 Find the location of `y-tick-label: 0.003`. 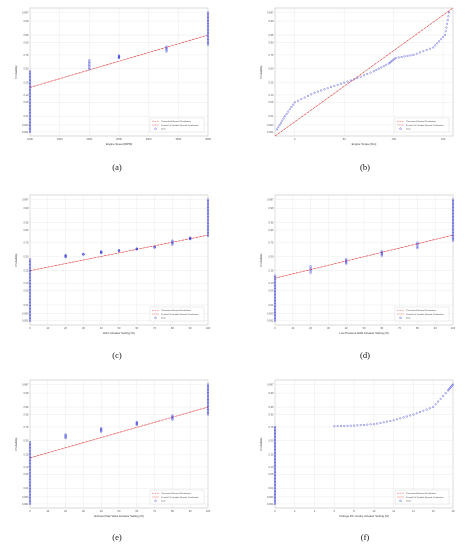

y-tick-label: 0.003 is located at coordinates (25, 314).